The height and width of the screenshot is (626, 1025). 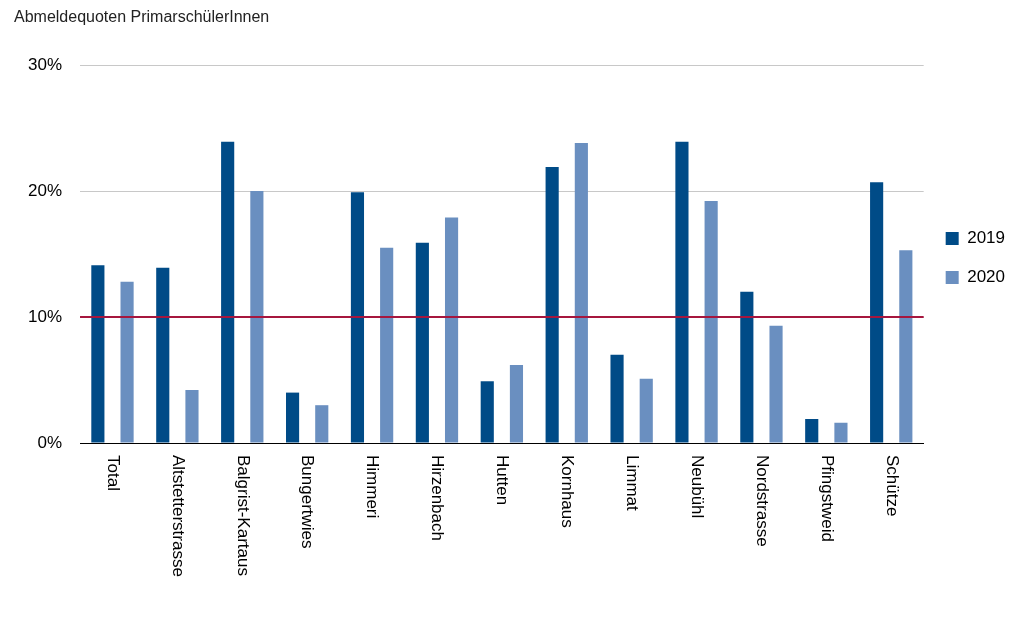 What do you see at coordinates (308, 502) in the screenshot?
I see `x-tick-label: Bungertwies` at bounding box center [308, 502].